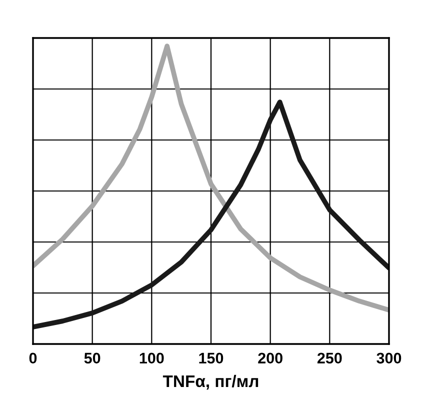  I want to click on x-tick-label: 100, so click(152, 358).